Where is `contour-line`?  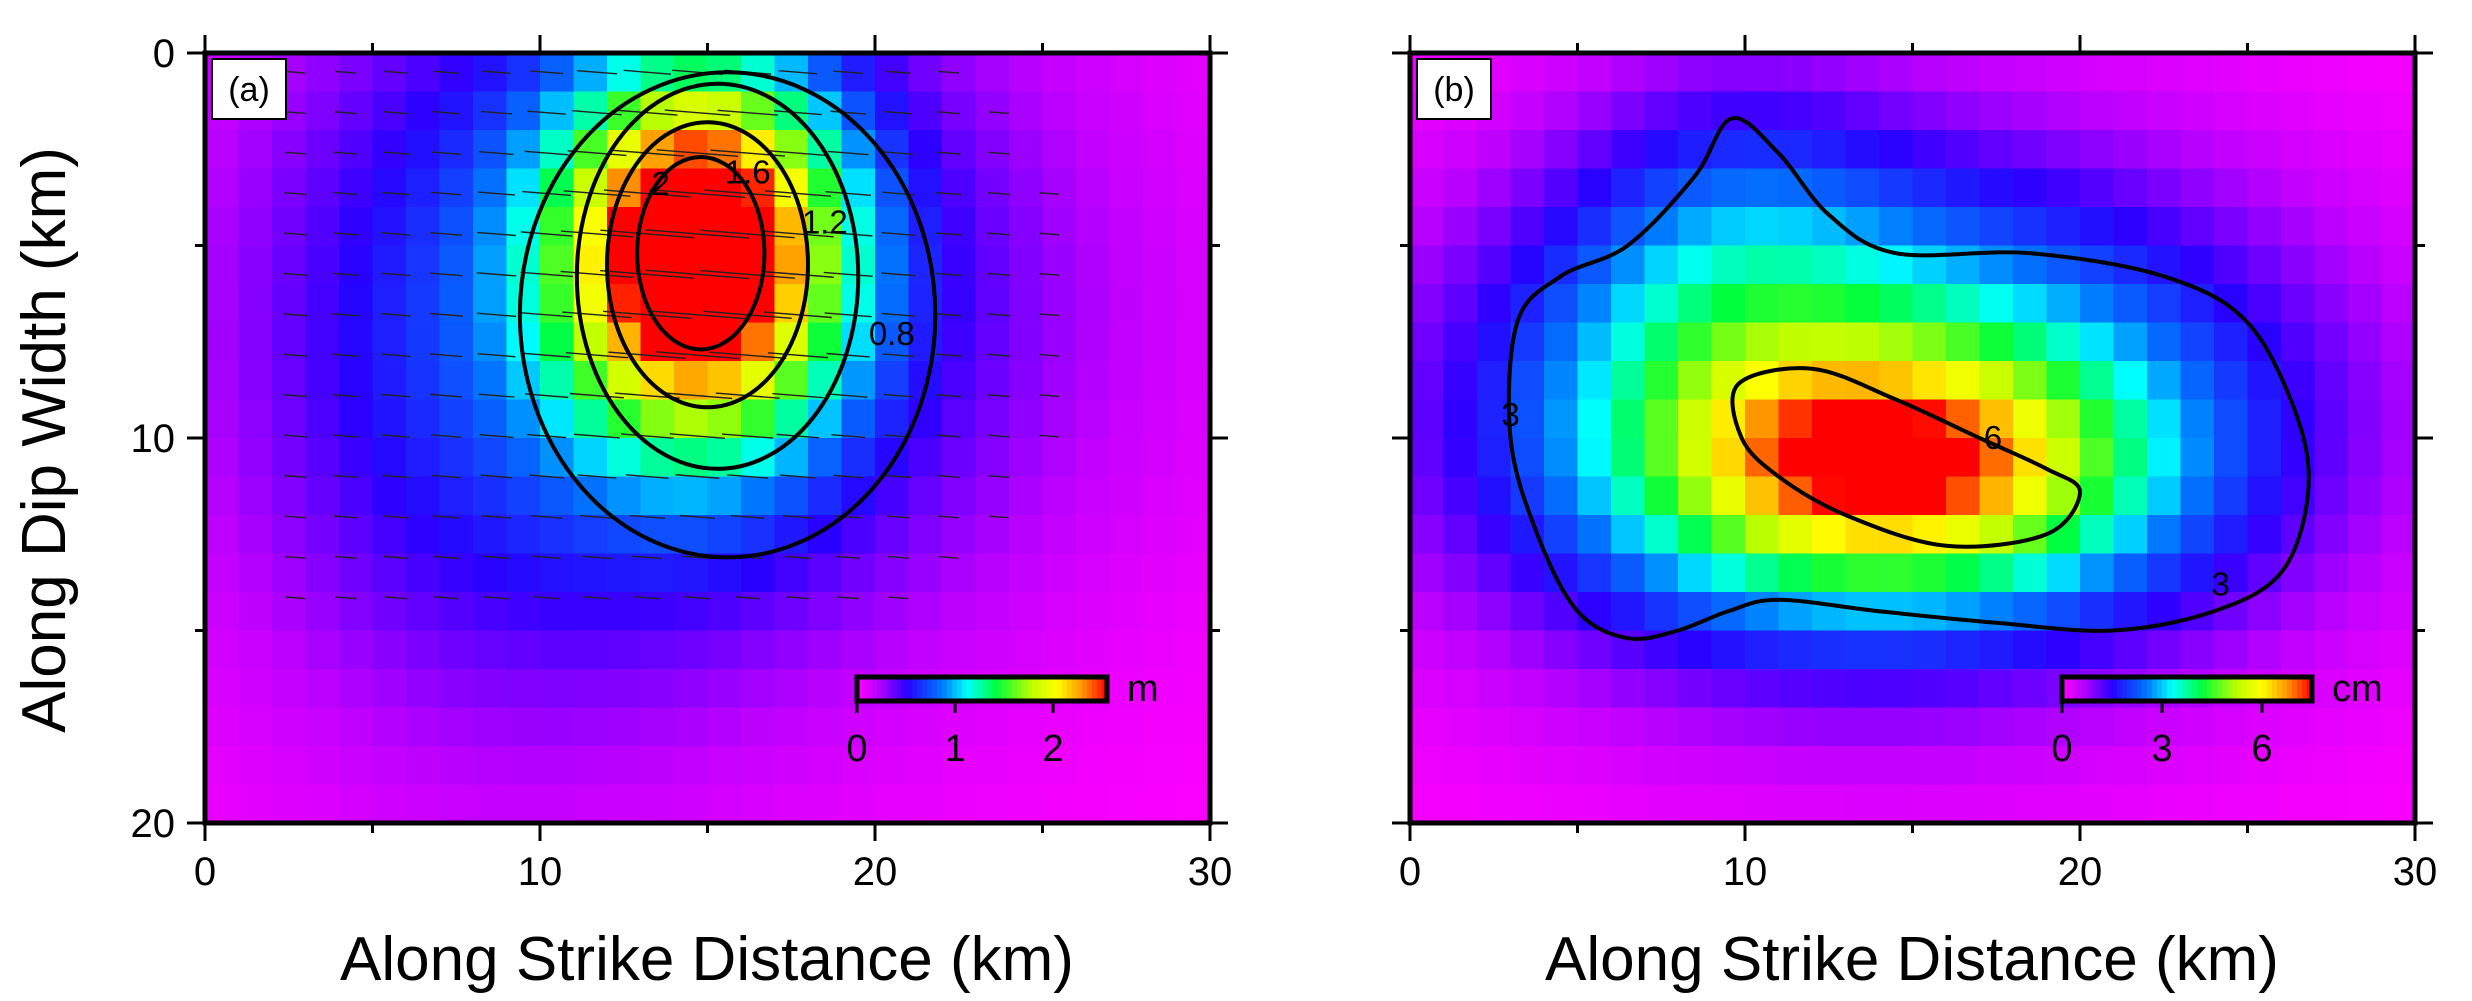 contour-line is located at coordinates (717, 276).